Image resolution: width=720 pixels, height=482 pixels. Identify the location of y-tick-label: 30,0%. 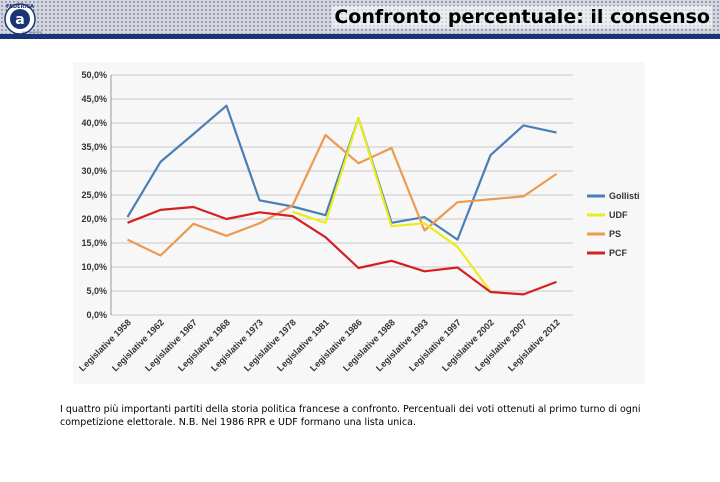
(94, 171).